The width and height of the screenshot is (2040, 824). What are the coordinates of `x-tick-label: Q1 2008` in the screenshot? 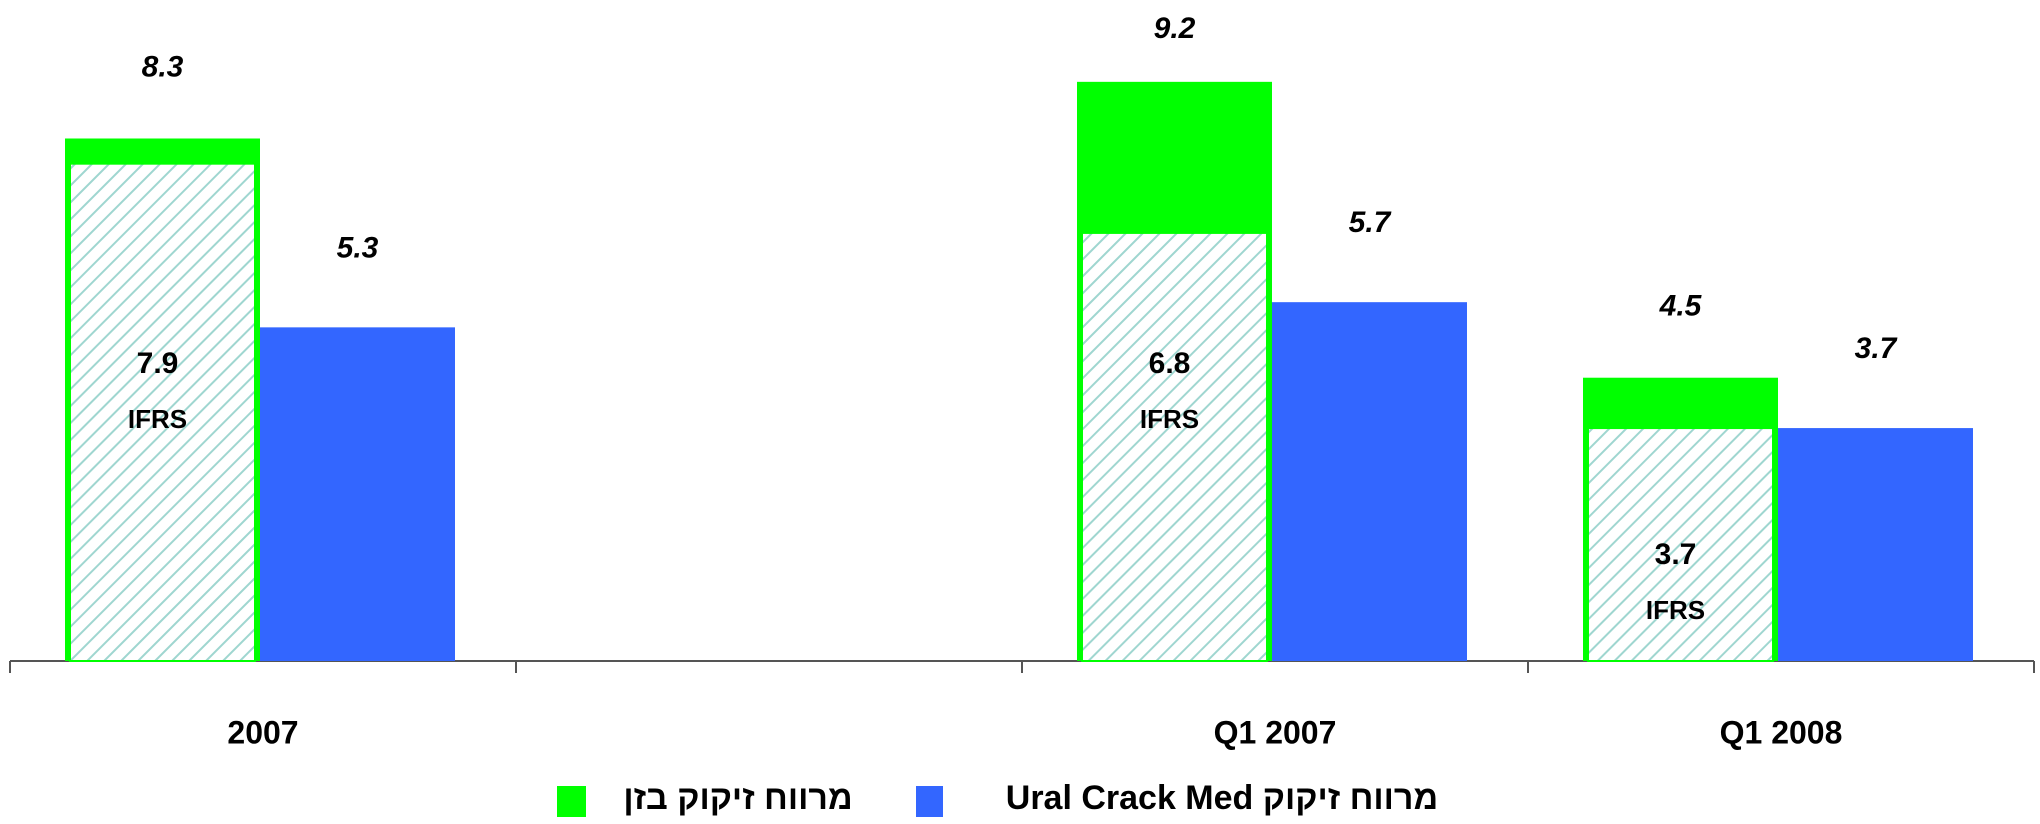 It's located at (1781, 732).